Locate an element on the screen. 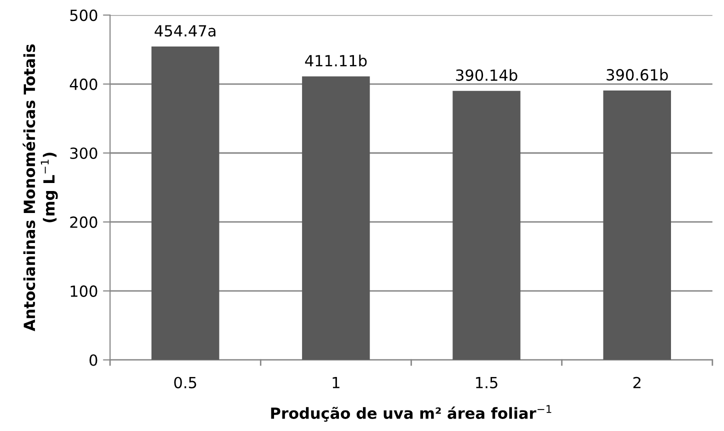  y-tick-label: 0 is located at coordinates (94, 360).